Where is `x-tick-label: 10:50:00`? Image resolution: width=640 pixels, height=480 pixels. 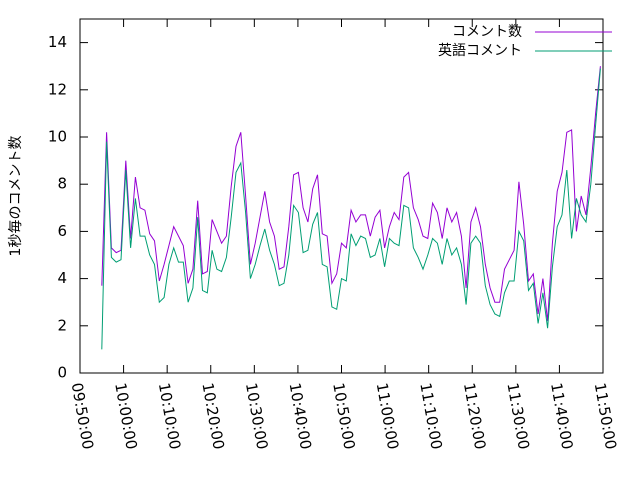
x-tick-label: 10:50:00 is located at coordinates (343, 415).